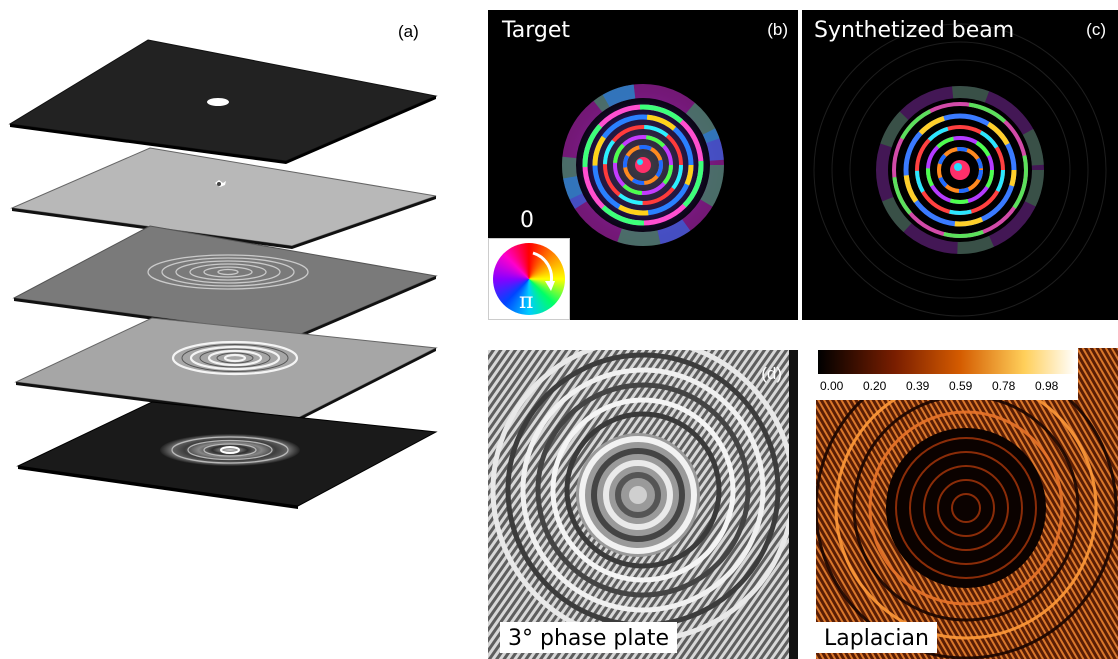 Image resolution: width=1118 pixels, height=659 pixels. Describe the element at coordinates (875, 386) in the screenshot. I see `colorbar-tick: 0.20` at that location.